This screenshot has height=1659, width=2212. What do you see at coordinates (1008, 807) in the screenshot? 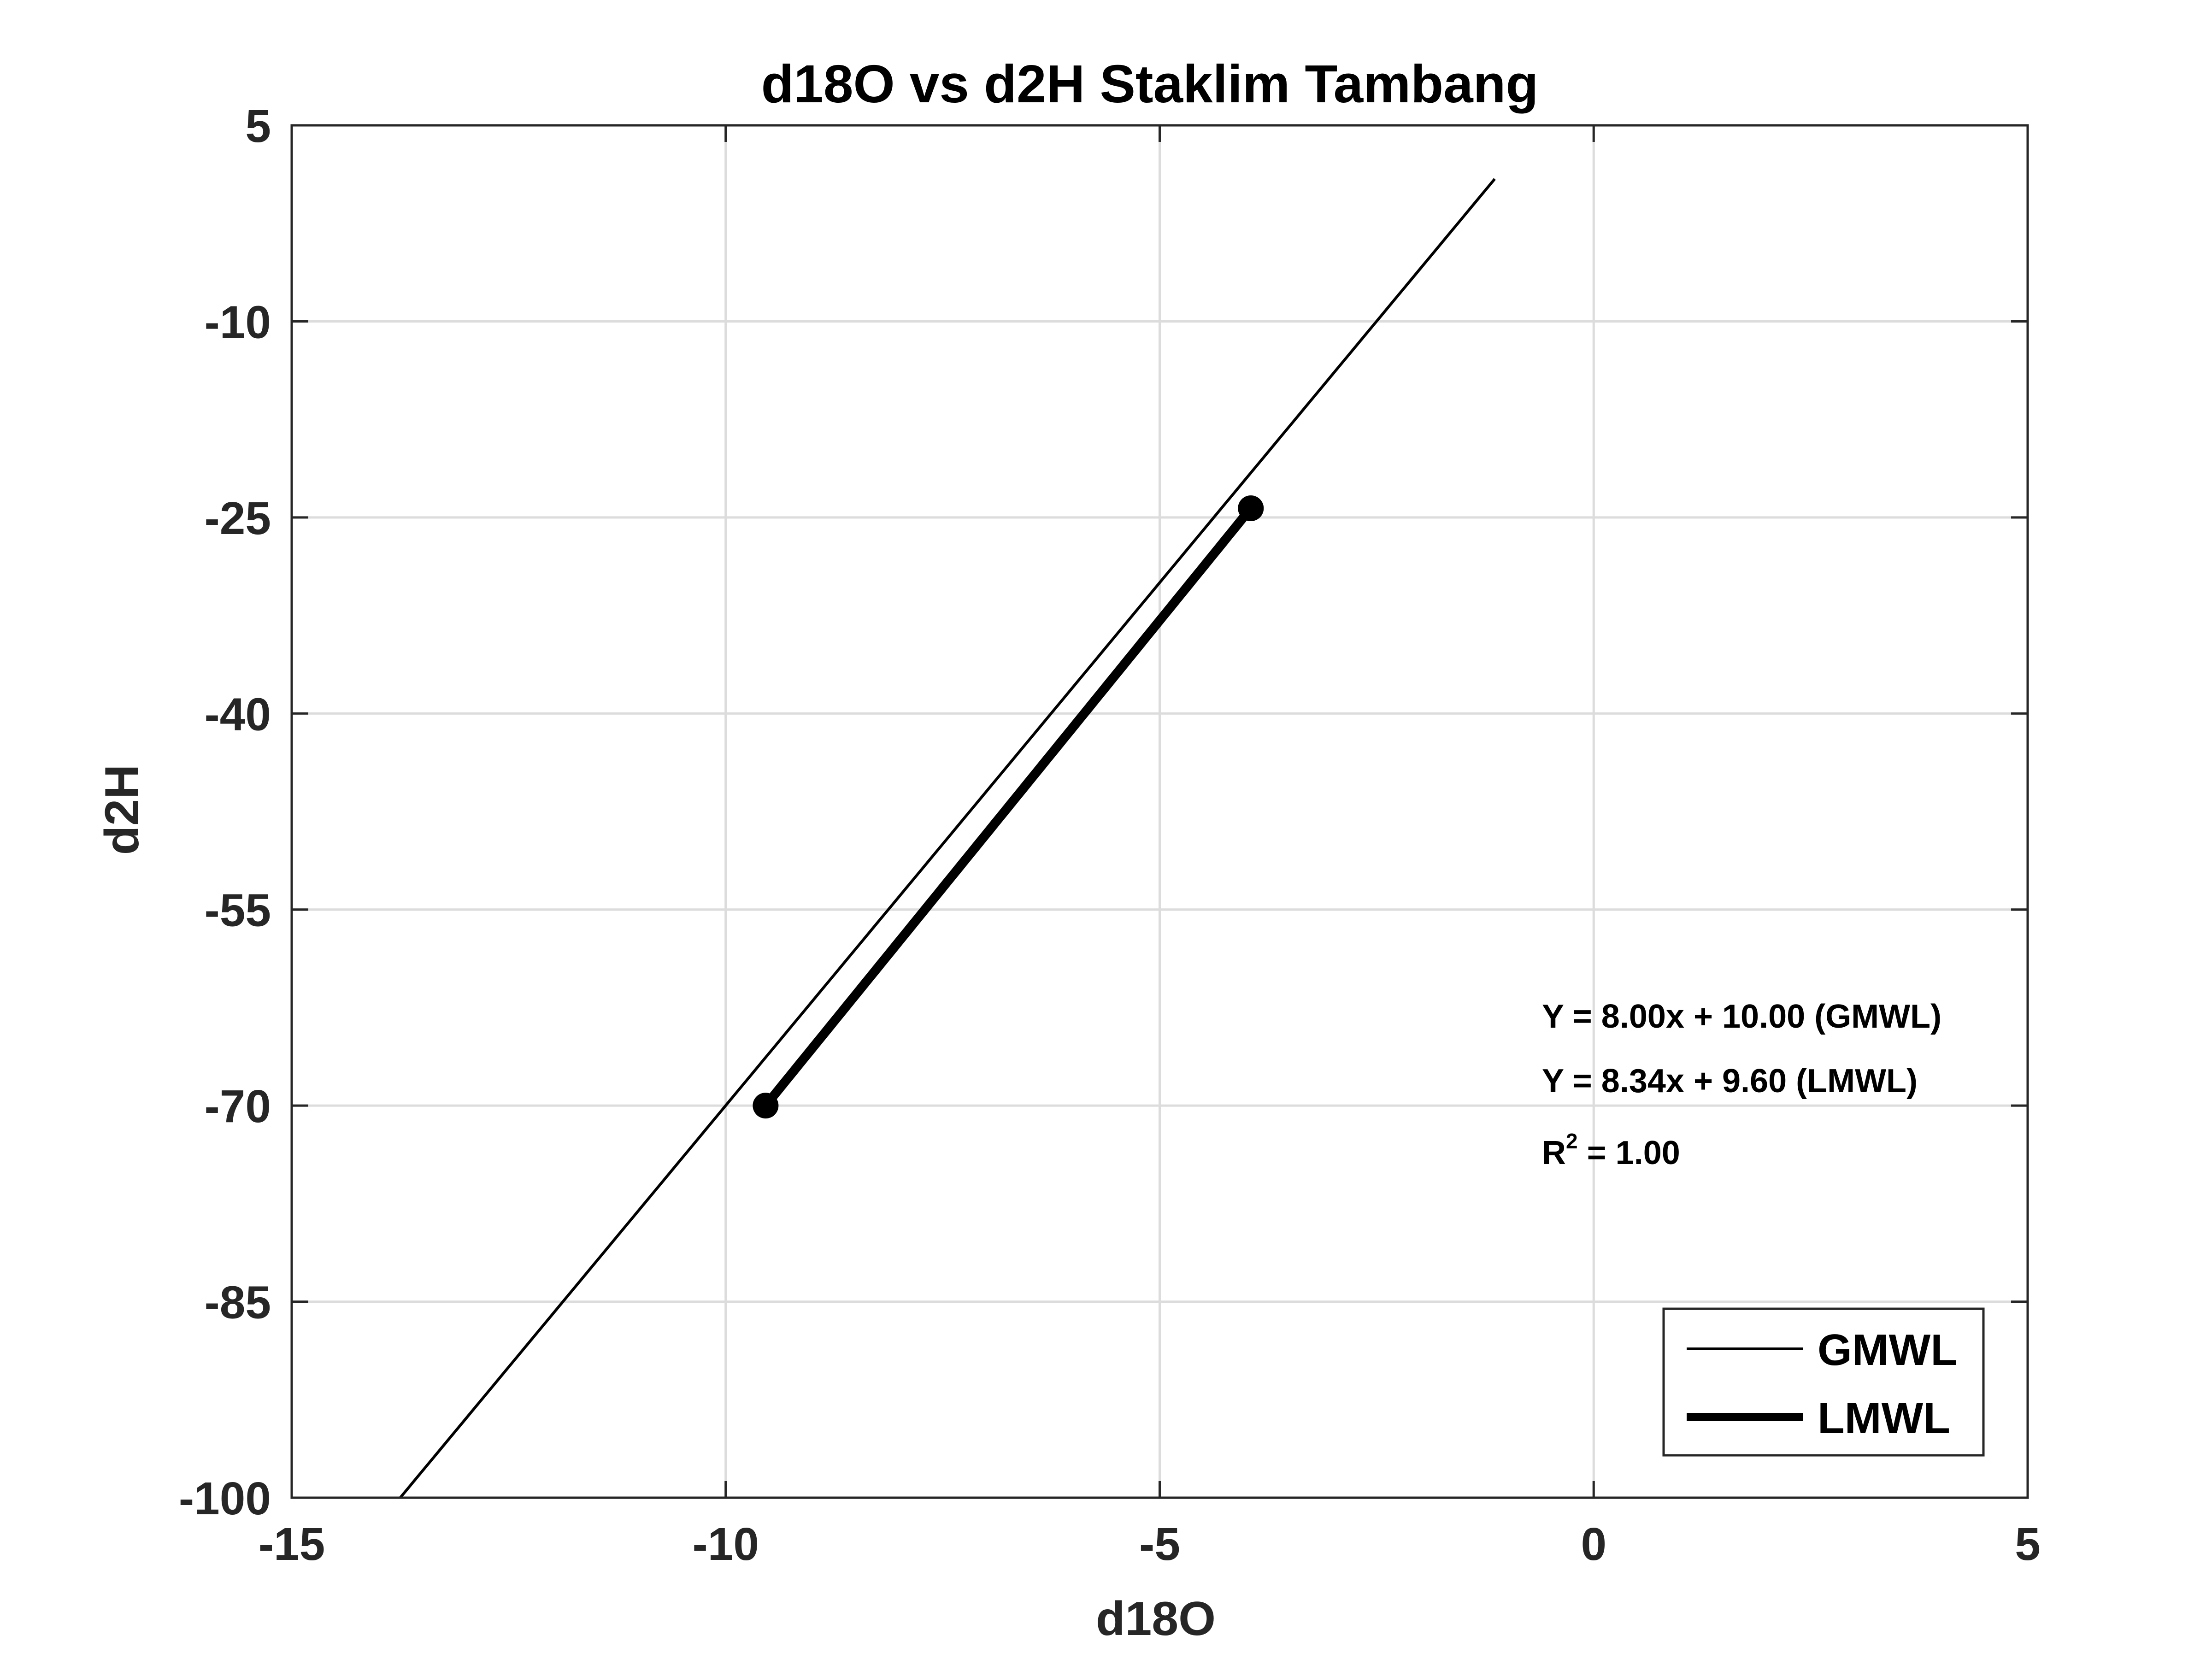
I see `lmwl-line` at bounding box center [1008, 807].